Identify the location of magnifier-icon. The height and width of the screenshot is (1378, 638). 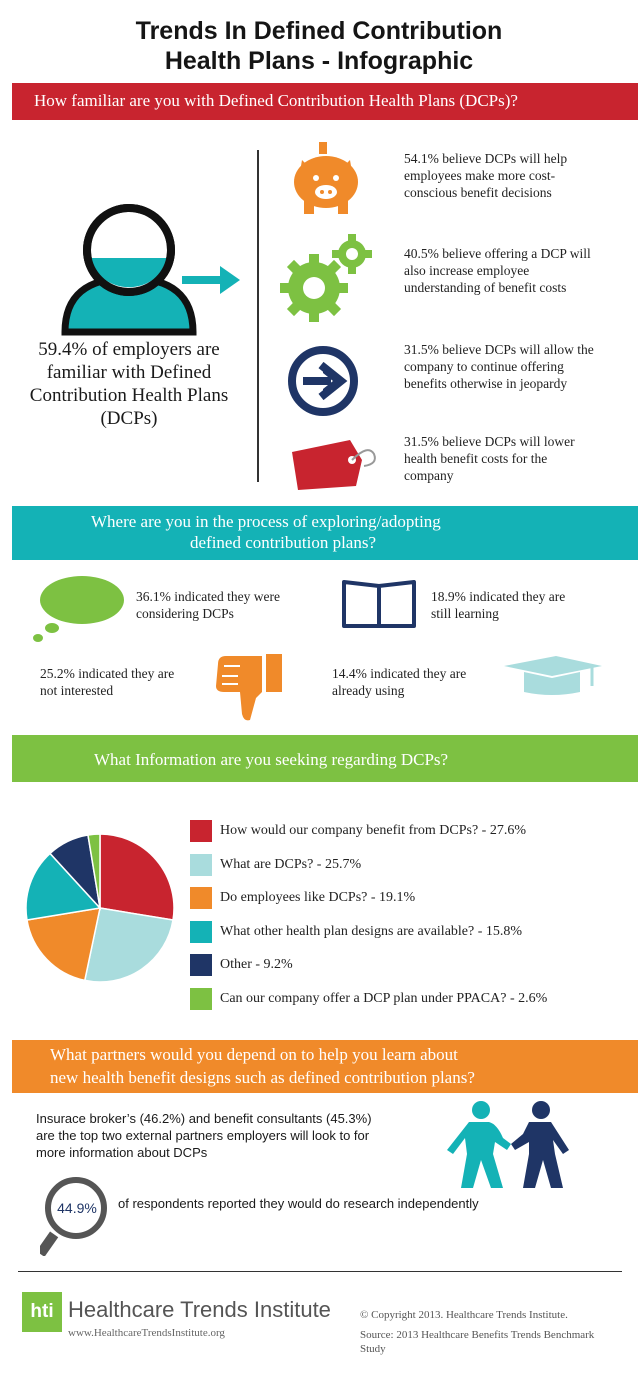
(73, 1216).